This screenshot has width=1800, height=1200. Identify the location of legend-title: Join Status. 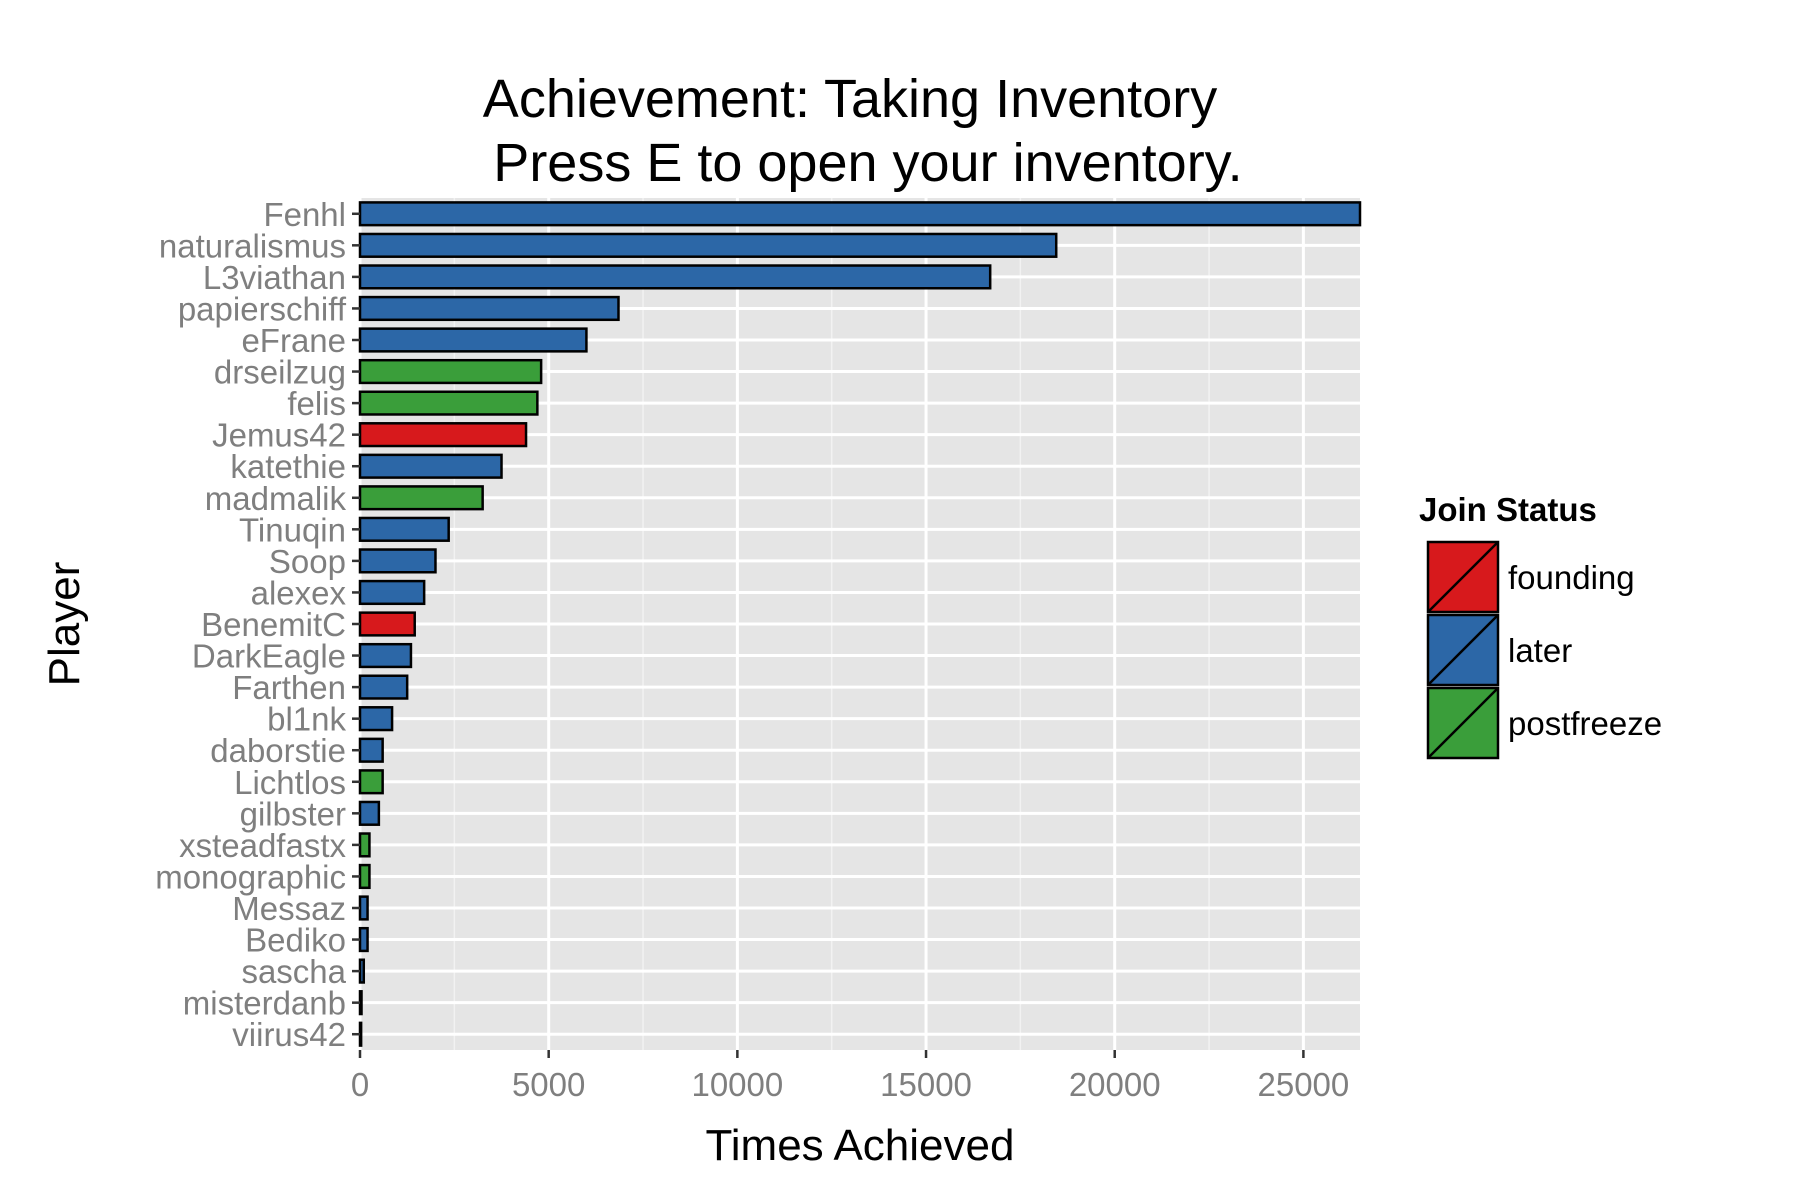
(1508, 509).